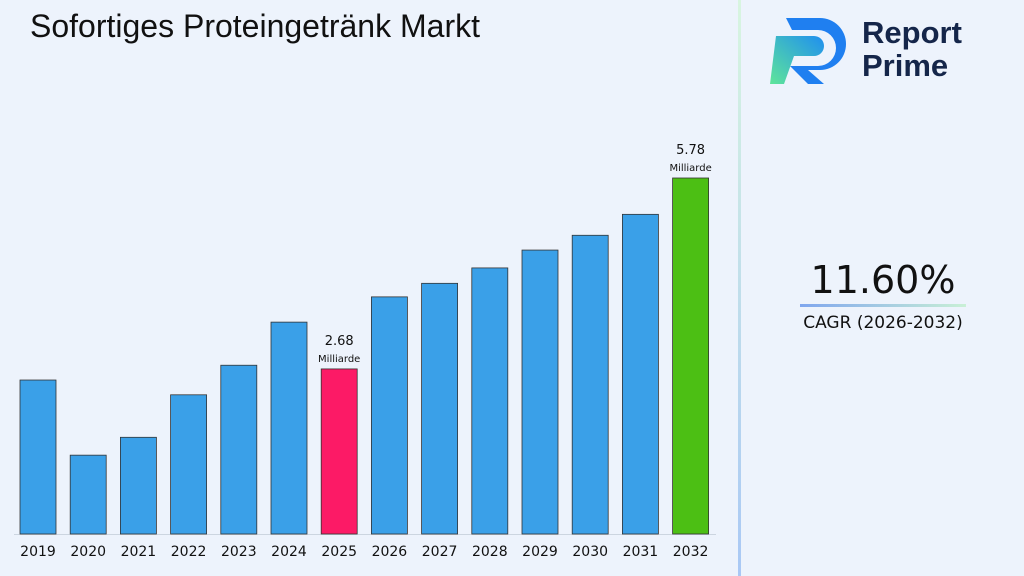  I want to click on divider, so click(739, 288).